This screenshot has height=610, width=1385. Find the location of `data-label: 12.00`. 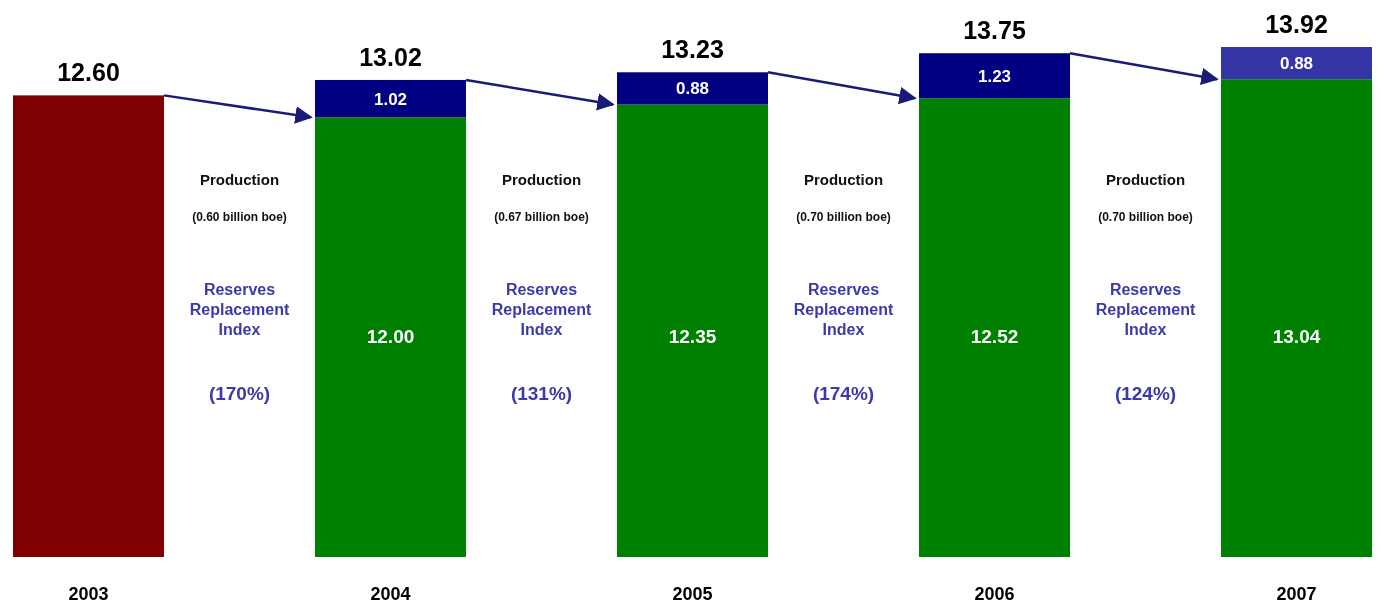

data-label: 12.00 is located at coordinates (390, 336).